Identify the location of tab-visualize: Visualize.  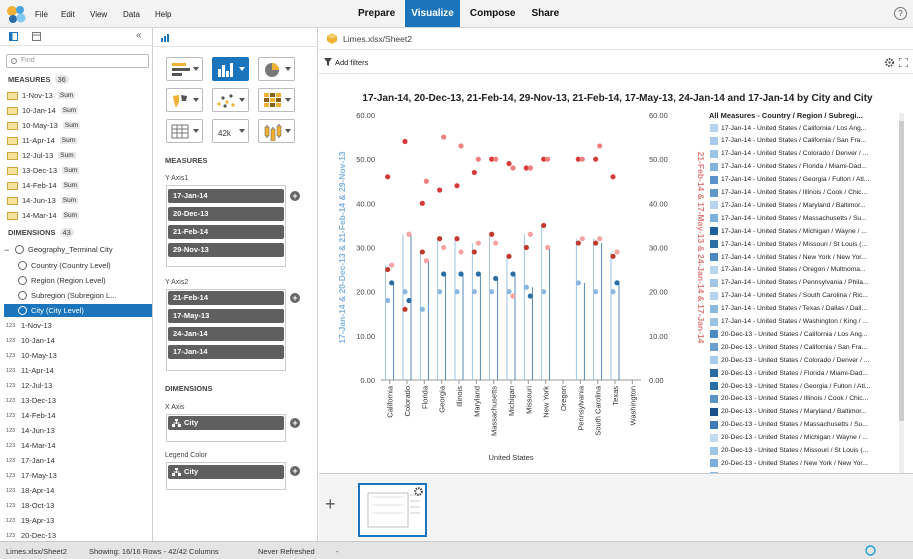
(432, 13).